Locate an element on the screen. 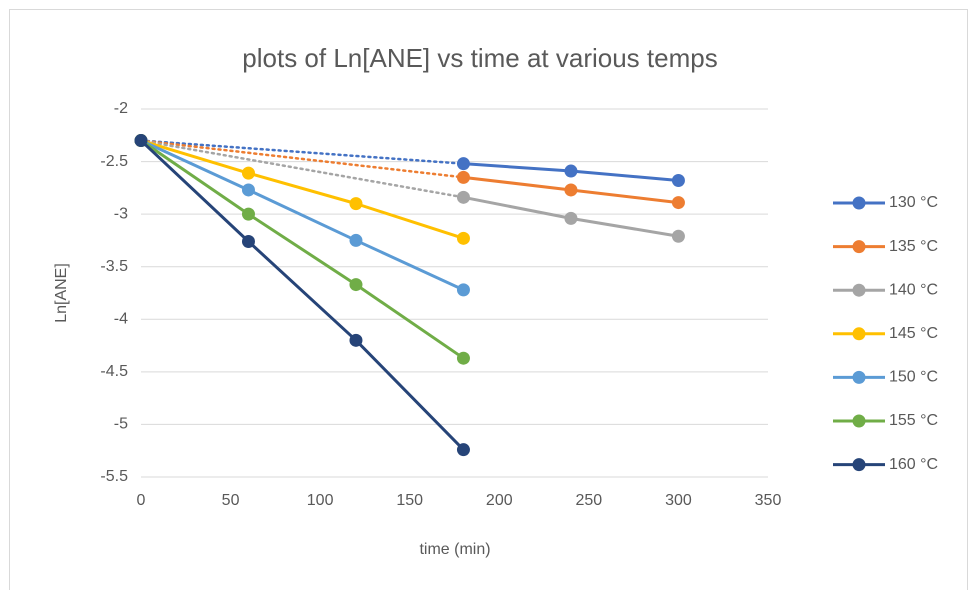  x-tick-label: 0 is located at coordinates (141, 500).